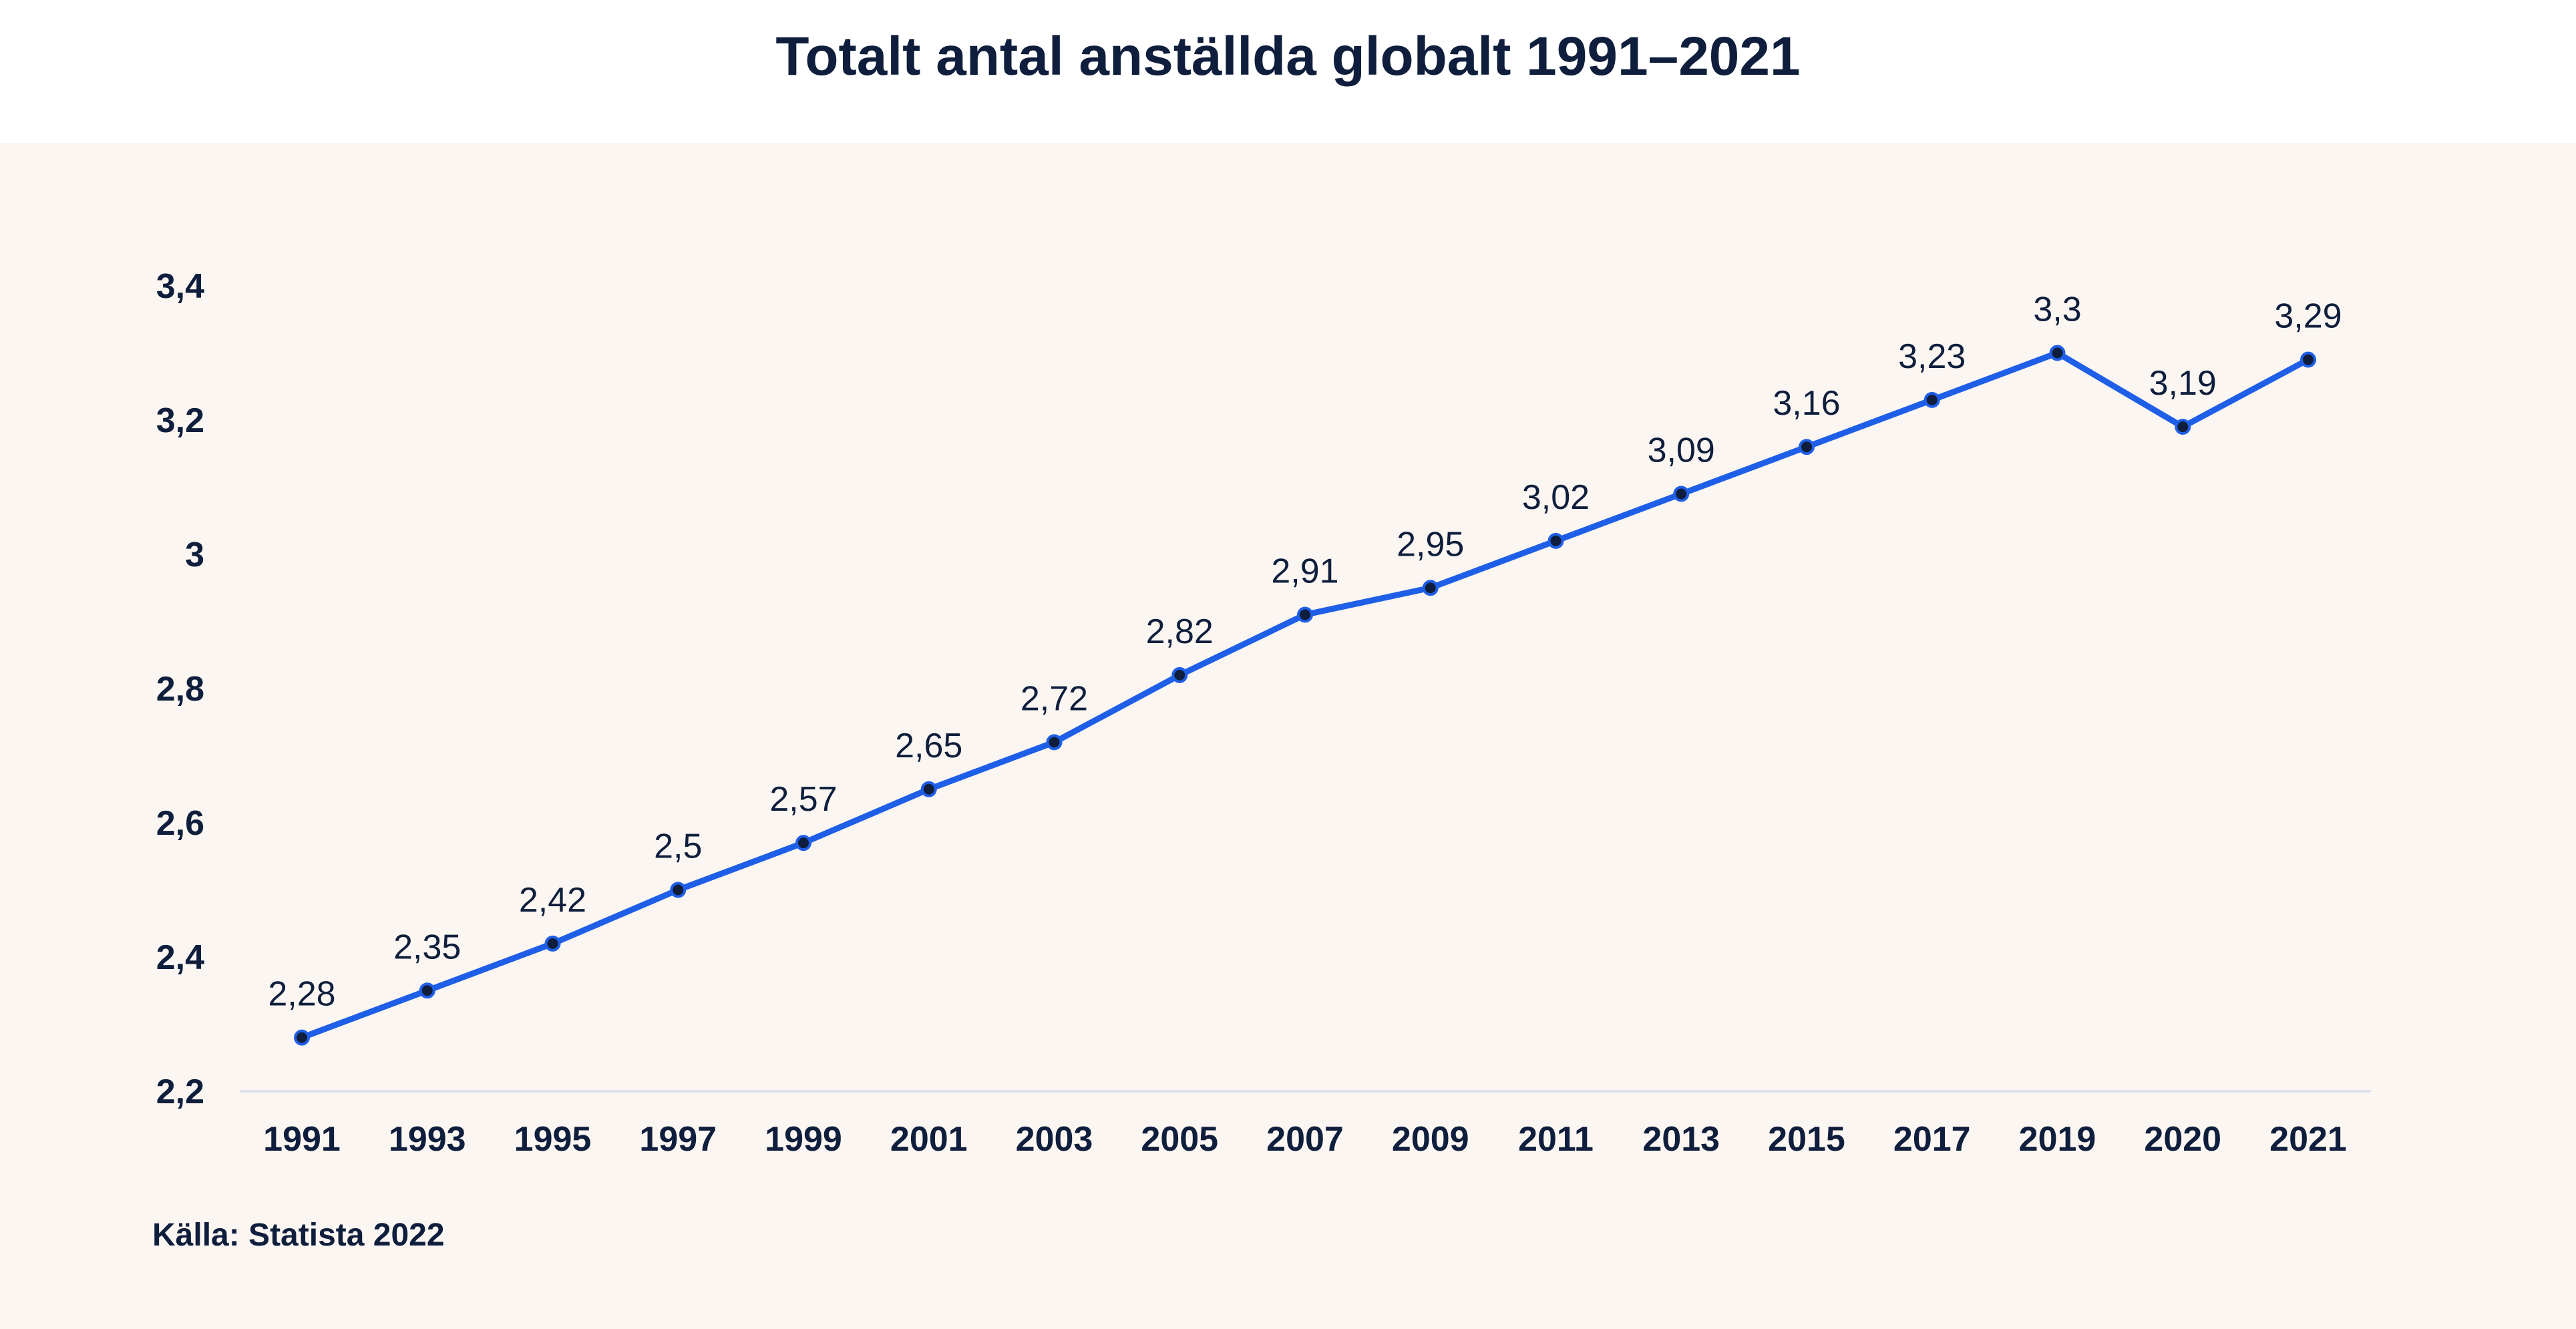 The width and height of the screenshot is (2576, 1329). Describe the element at coordinates (1681, 1139) in the screenshot. I see `x-tick-label: 2013` at that location.